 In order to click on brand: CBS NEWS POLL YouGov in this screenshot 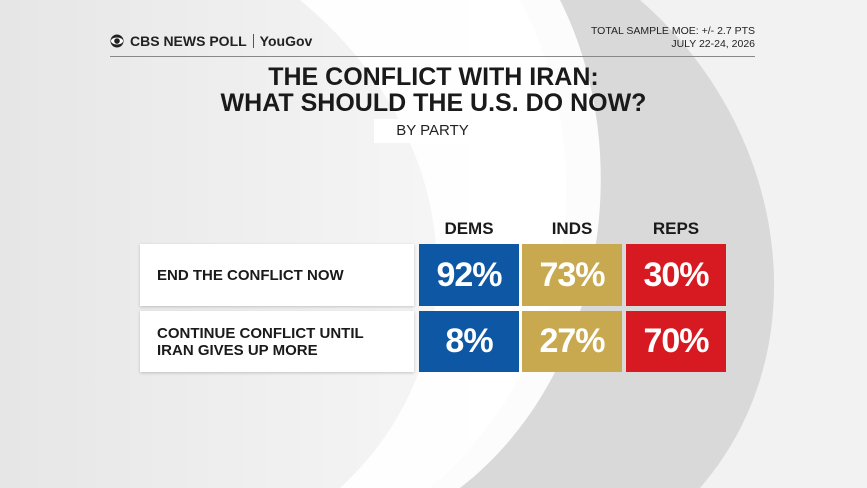, I will do `click(211, 41)`.